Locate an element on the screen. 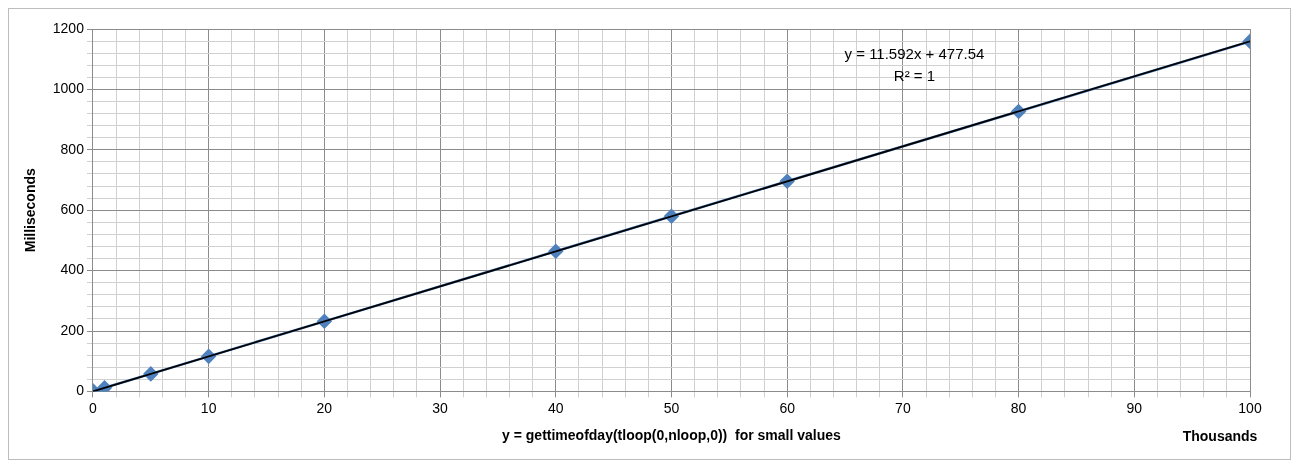  y-tick-label: 1200 is located at coordinates (68, 27).